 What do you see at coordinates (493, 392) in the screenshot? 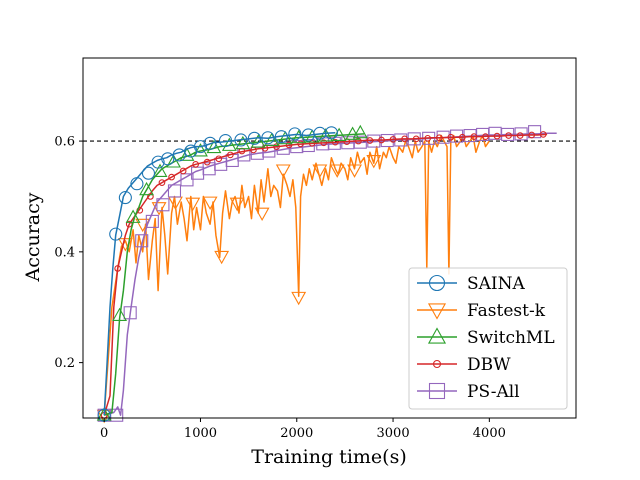
I see `legend-label-ps-all: PS-All` at bounding box center [493, 392].